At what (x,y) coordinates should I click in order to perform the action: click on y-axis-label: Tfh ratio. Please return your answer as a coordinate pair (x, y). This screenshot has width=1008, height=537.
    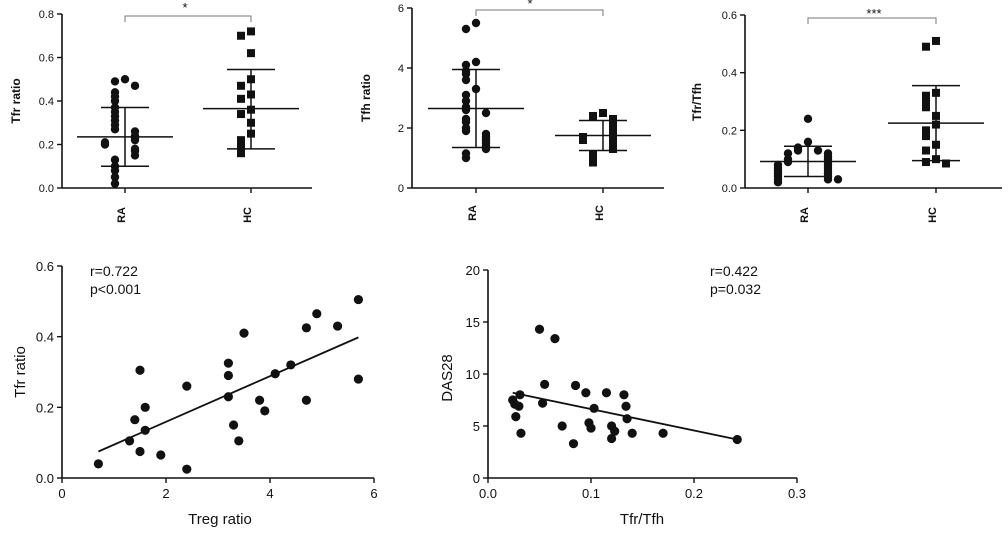
    Looking at the image, I should click on (366, 98).